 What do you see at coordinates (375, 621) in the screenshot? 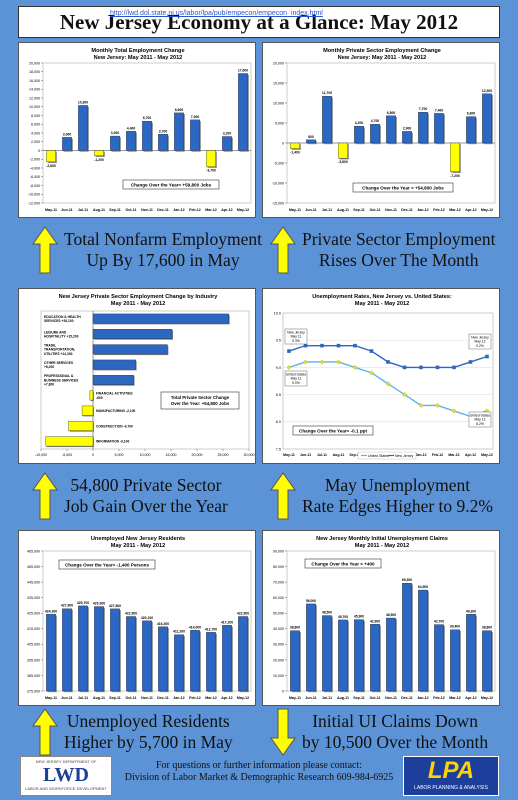
I see `bar-value-label: 42,900` at bounding box center [375, 621].